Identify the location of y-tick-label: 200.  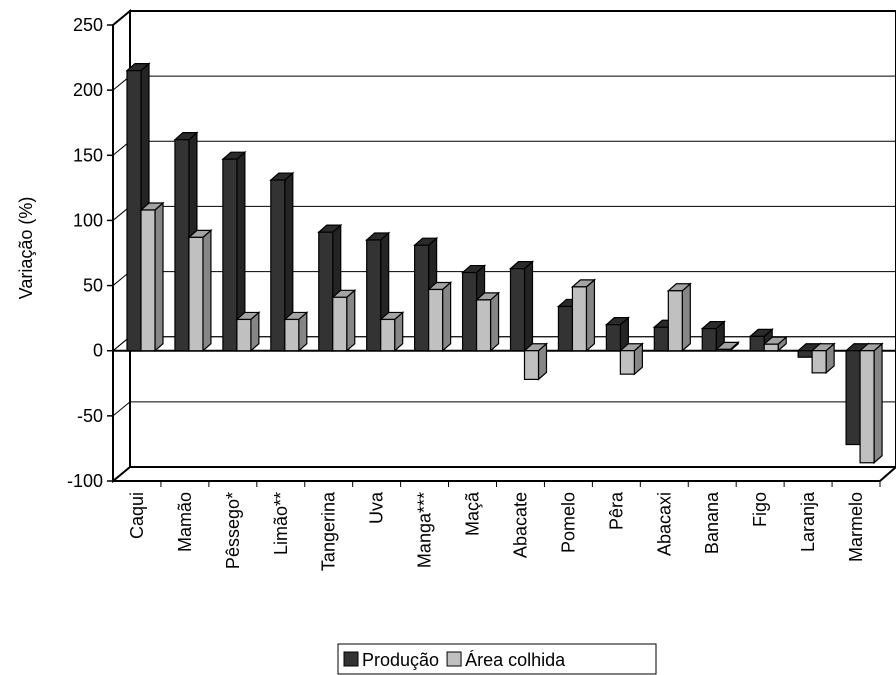
(88, 90).